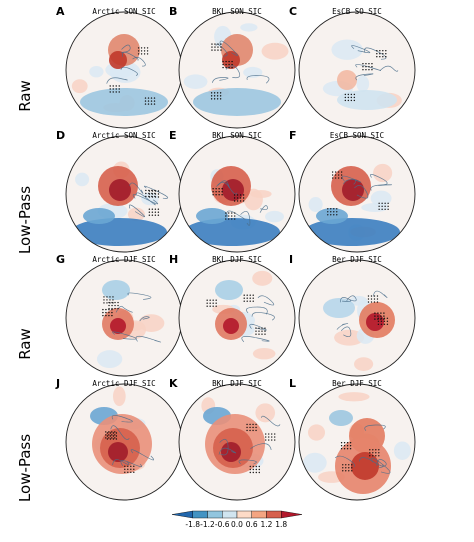  What do you see at coordinates (173, 11) in the screenshot?
I see `panel-letter: B` at bounding box center [173, 11].